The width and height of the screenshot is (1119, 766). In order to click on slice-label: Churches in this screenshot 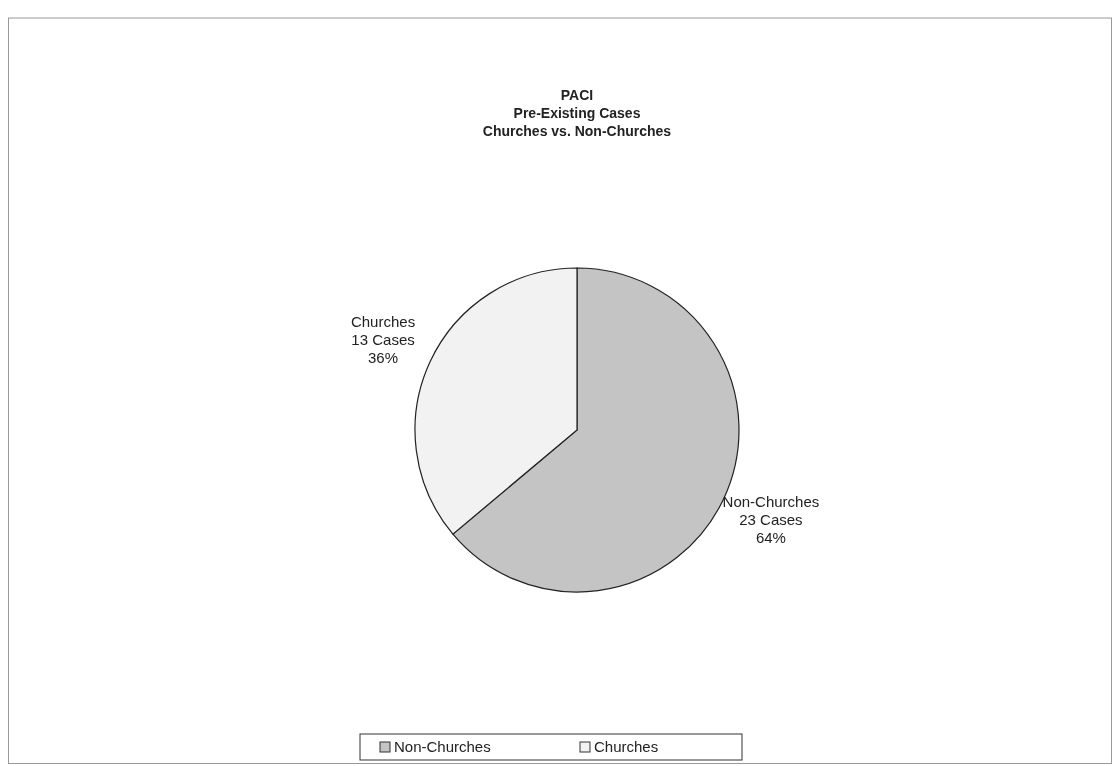, I will do `click(383, 321)`.